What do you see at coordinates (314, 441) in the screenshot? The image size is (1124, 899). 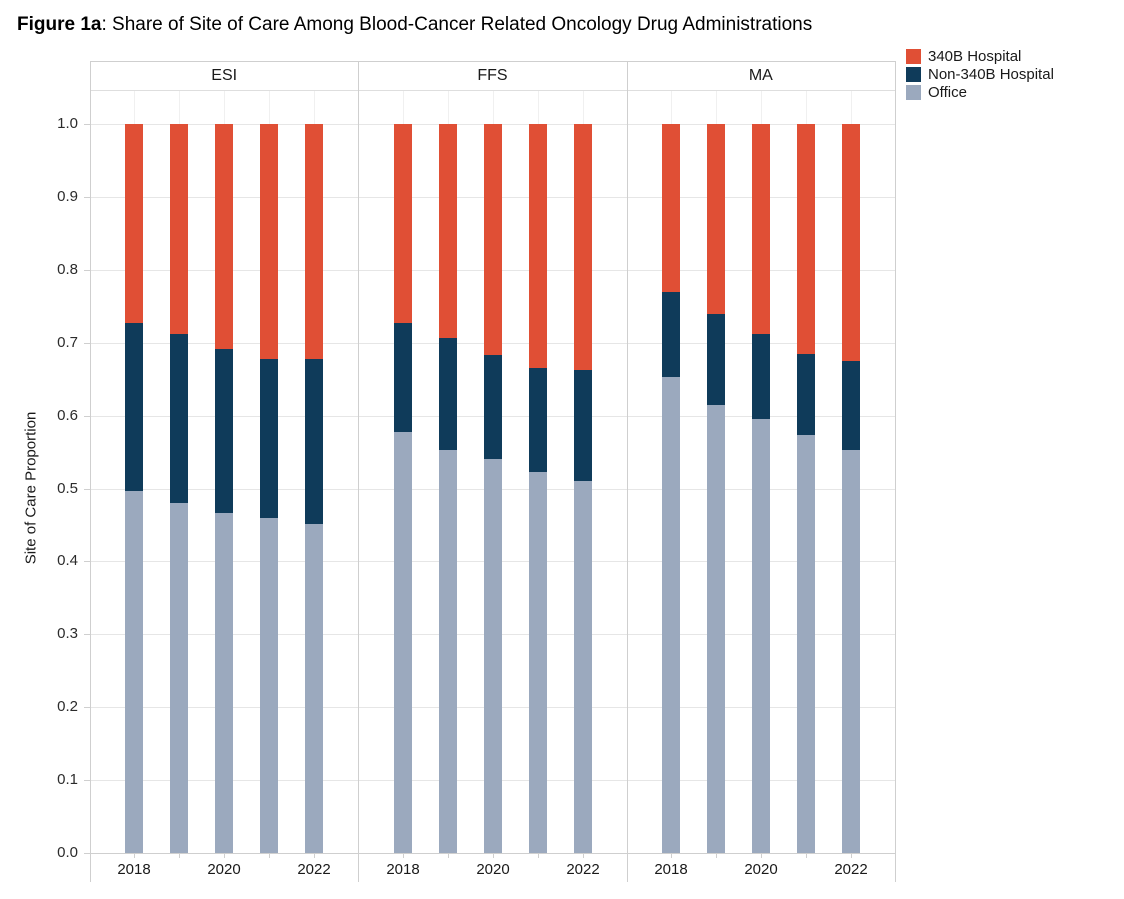 I see `bar-esi-2022-non-340b-hospital` at bounding box center [314, 441].